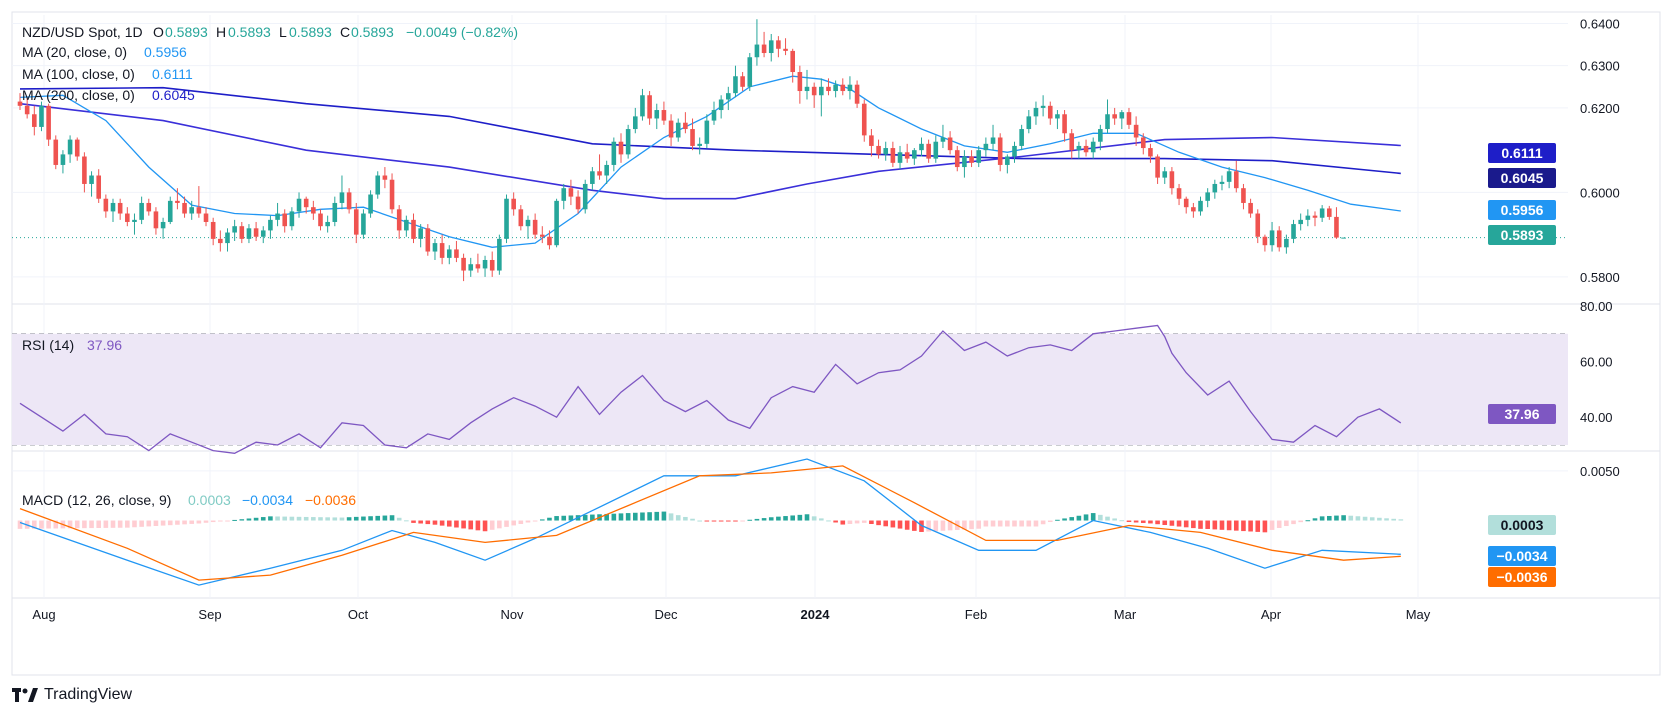 This screenshot has width=1675, height=723. What do you see at coordinates (221, 32) in the screenshot?
I see `legend-high-label: H` at bounding box center [221, 32].